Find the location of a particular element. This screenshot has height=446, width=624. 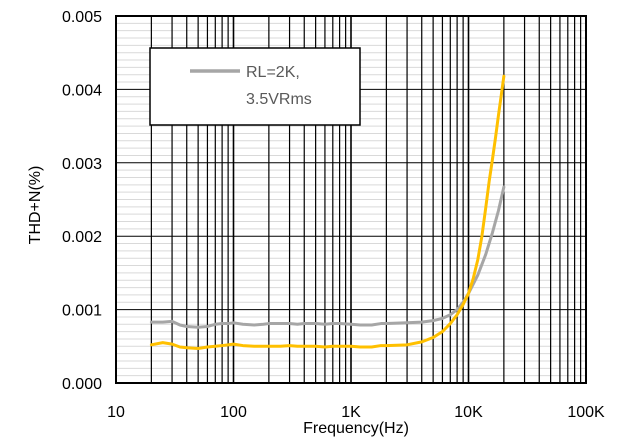

y-tick-label: 0.002 is located at coordinates (82, 237).